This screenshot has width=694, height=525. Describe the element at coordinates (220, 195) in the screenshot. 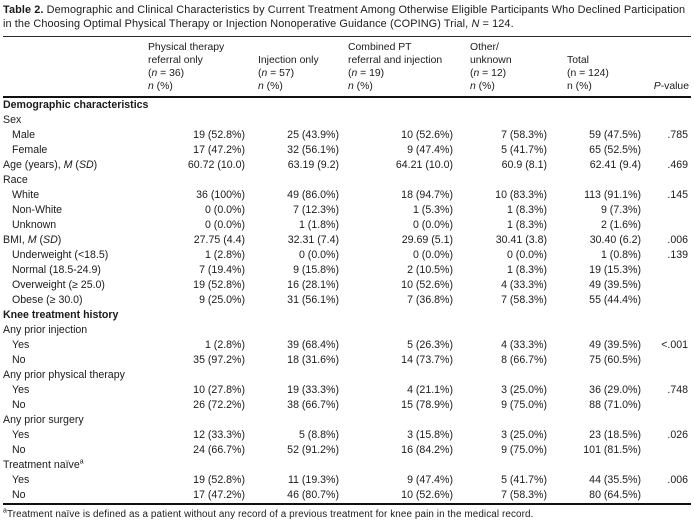

I see `data-cell: 36 (100%)` at that location.